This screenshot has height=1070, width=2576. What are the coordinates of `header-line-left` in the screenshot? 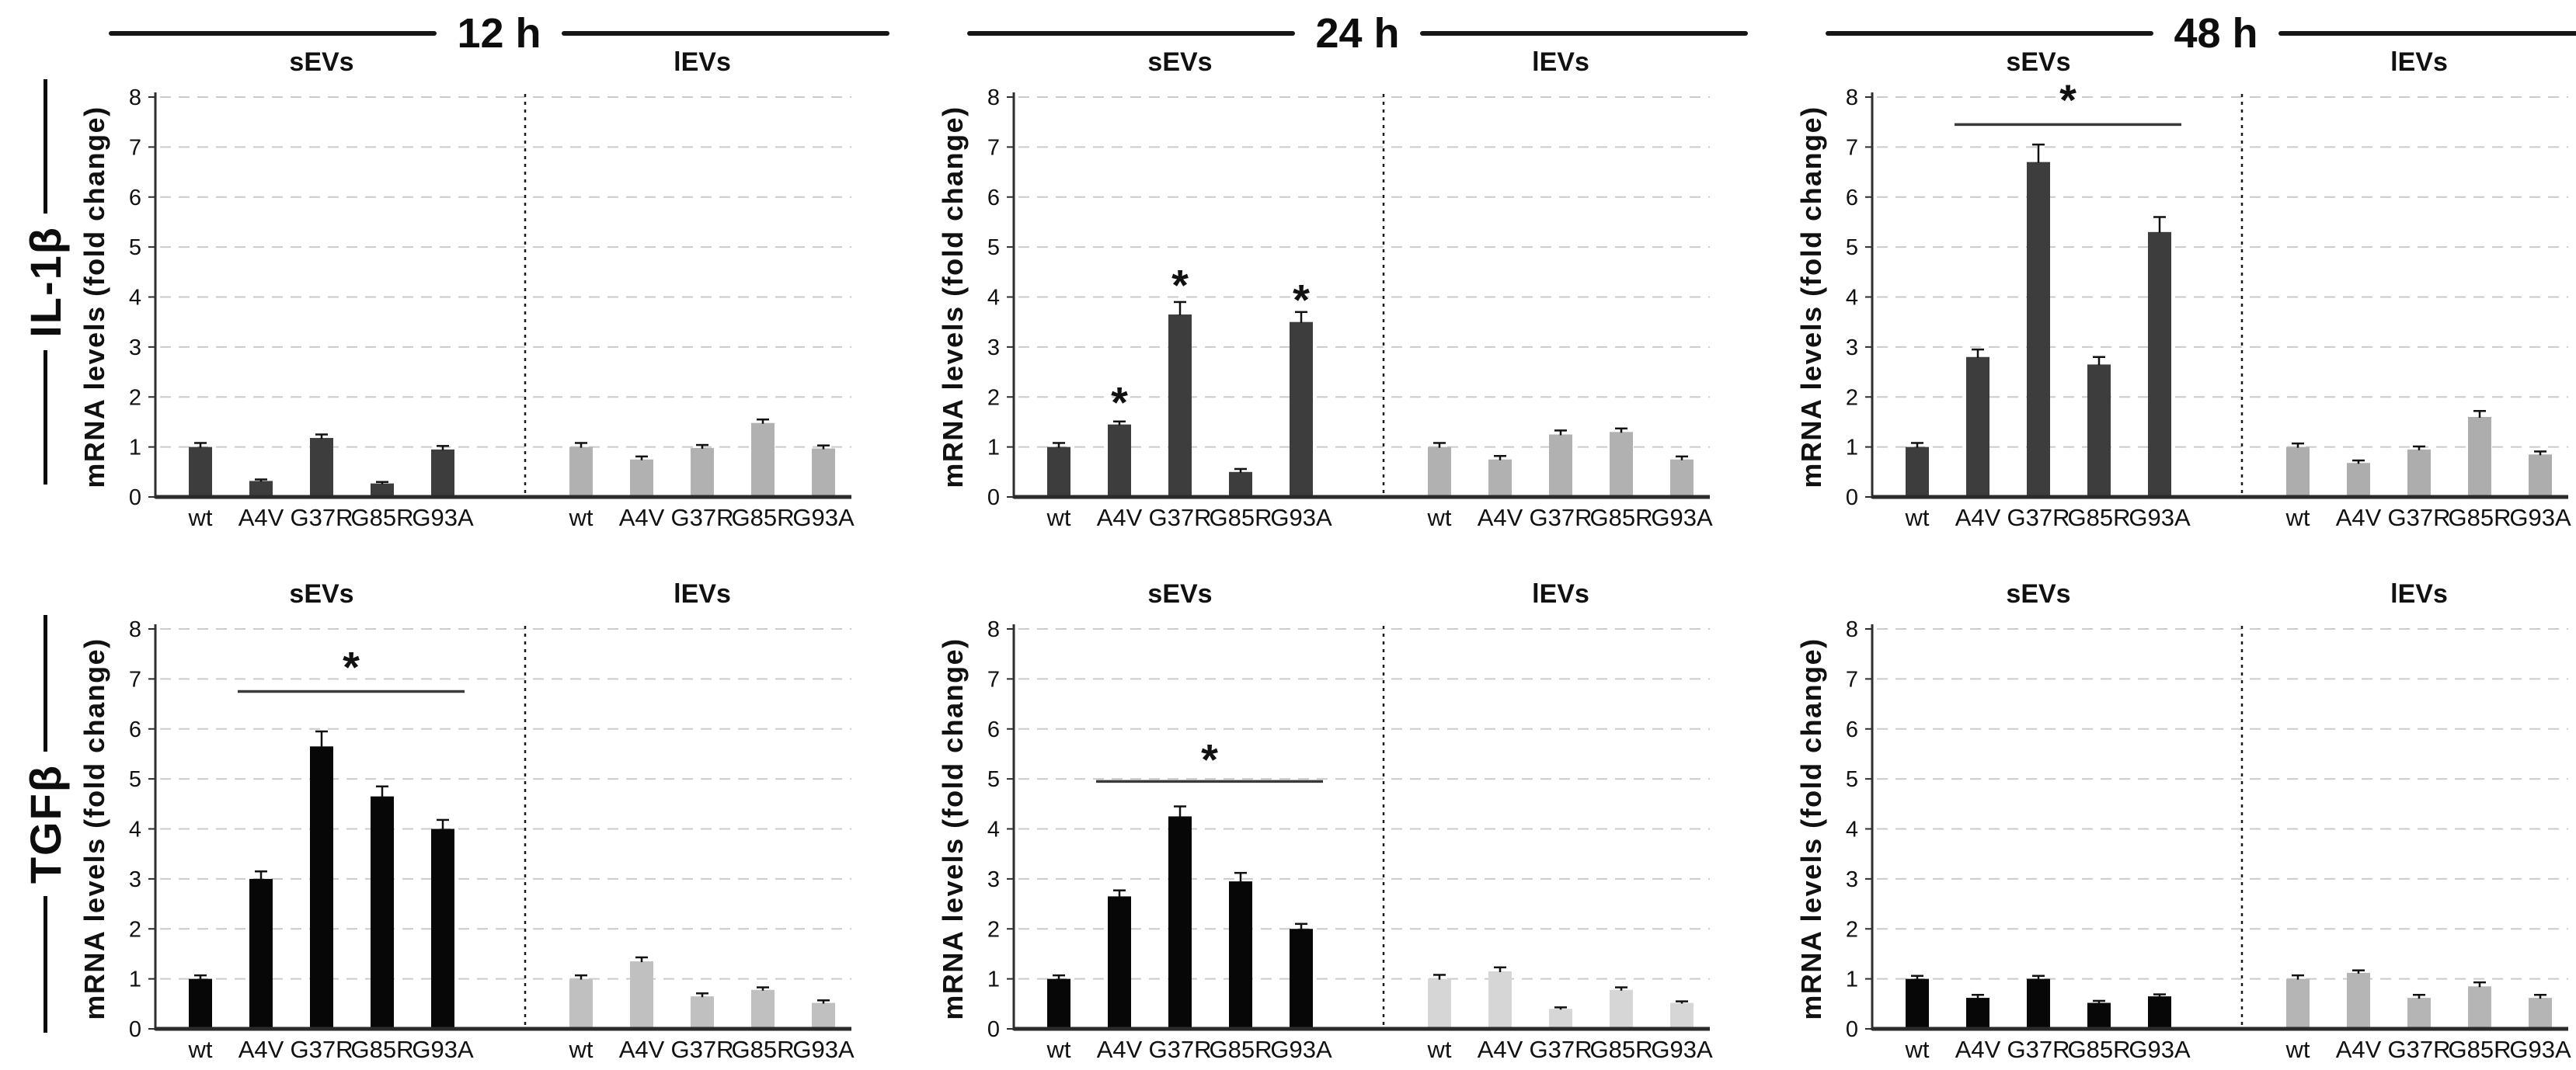 It's located at (1131, 33).